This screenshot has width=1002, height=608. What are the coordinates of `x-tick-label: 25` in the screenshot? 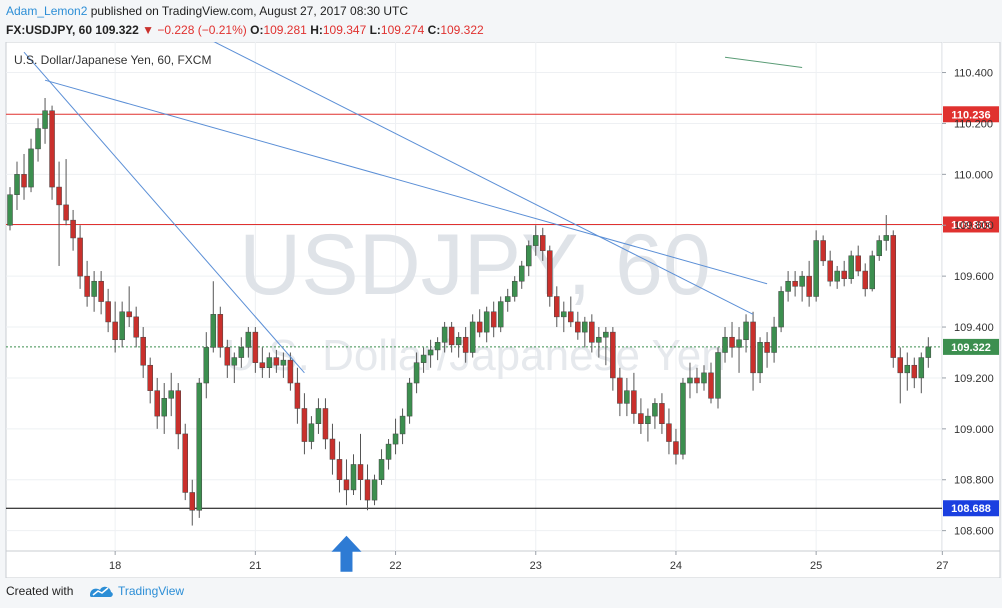 It's located at (816, 566).